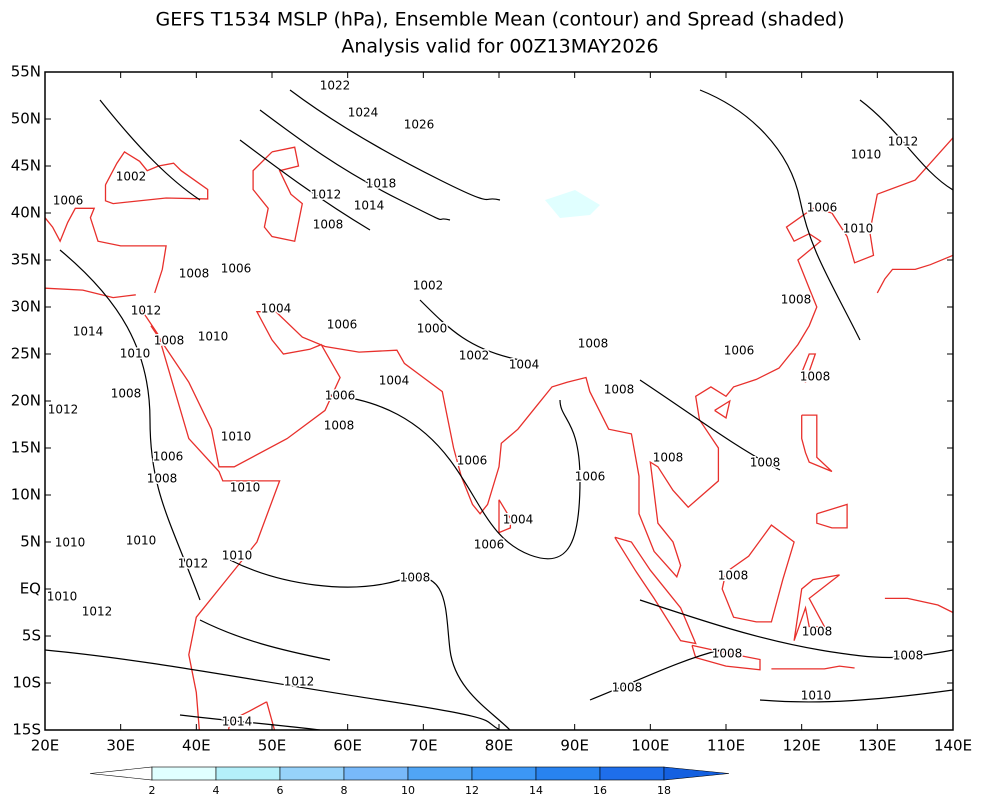 This screenshot has width=1000, height=804. What do you see at coordinates (423, 746) in the screenshot?
I see `longitude-label: 70E` at bounding box center [423, 746].